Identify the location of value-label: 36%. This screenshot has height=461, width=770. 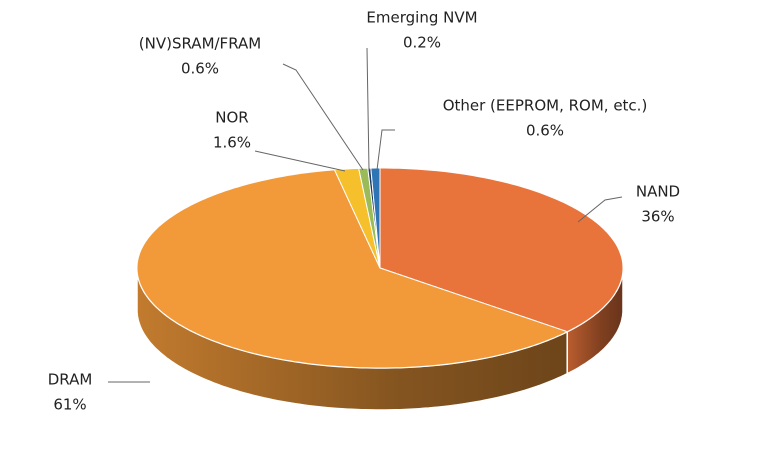
(657, 217).